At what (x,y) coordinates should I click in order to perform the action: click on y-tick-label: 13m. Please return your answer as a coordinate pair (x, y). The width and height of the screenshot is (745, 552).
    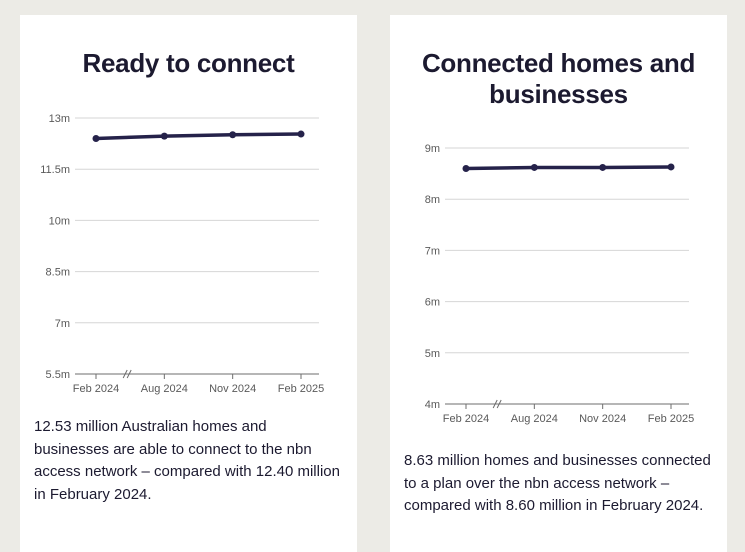
    Looking at the image, I should click on (59, 119).